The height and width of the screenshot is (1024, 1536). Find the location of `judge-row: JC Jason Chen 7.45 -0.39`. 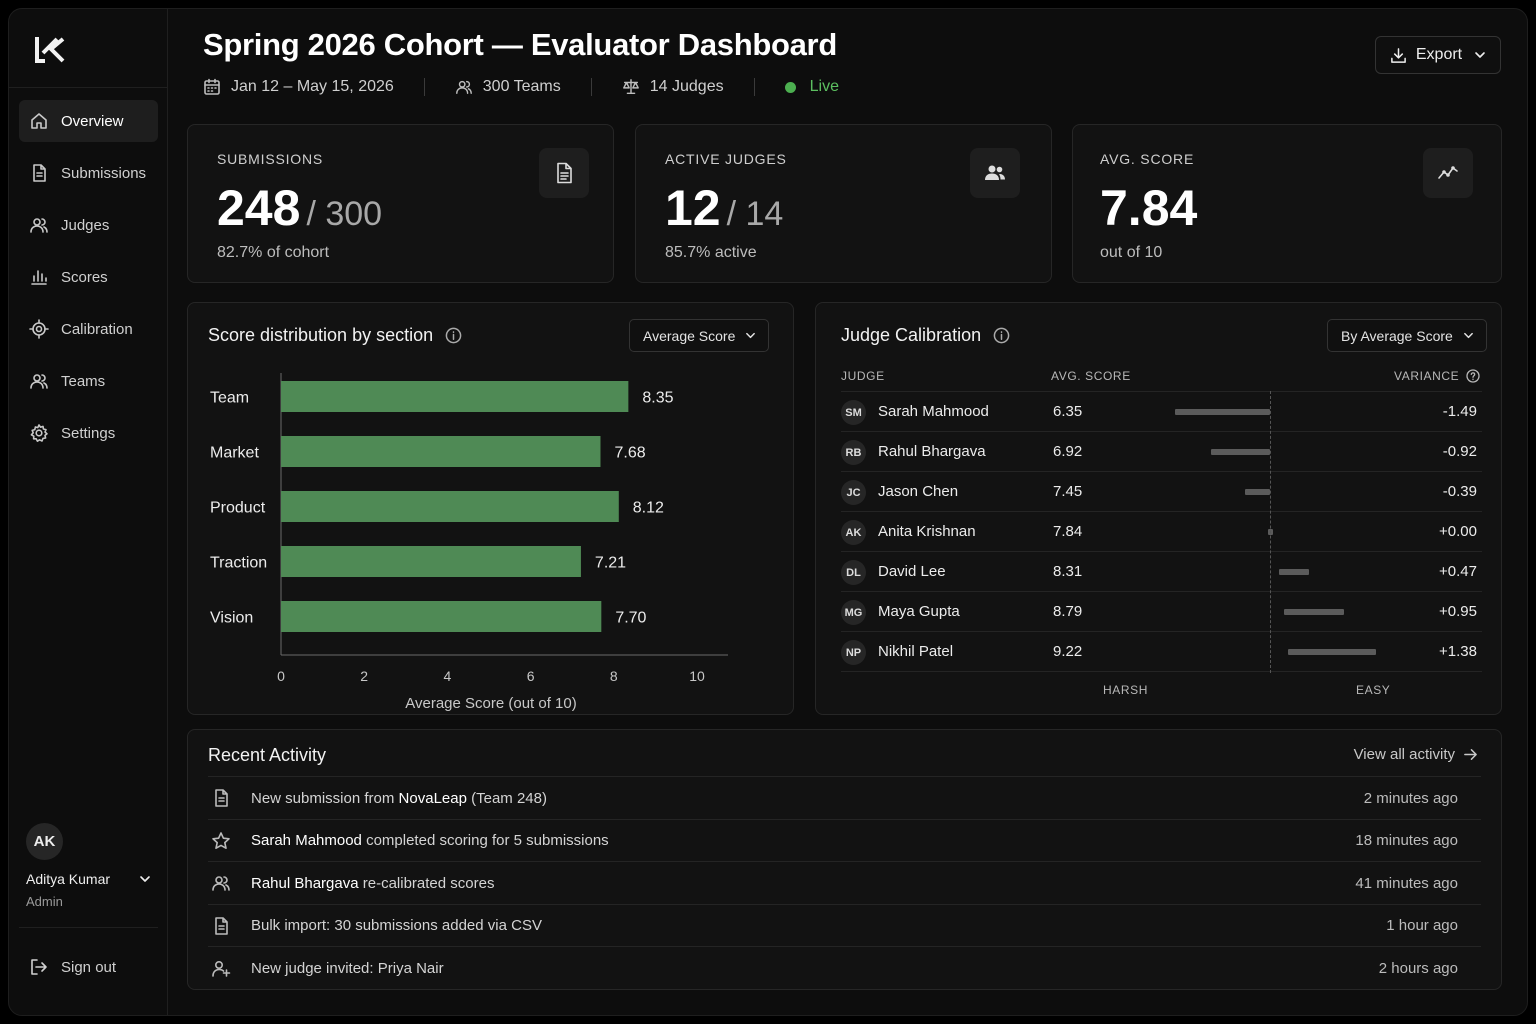

judge-row: JC Jason Chen 7.45 -0.39 is located at coordinates (1161, 492).